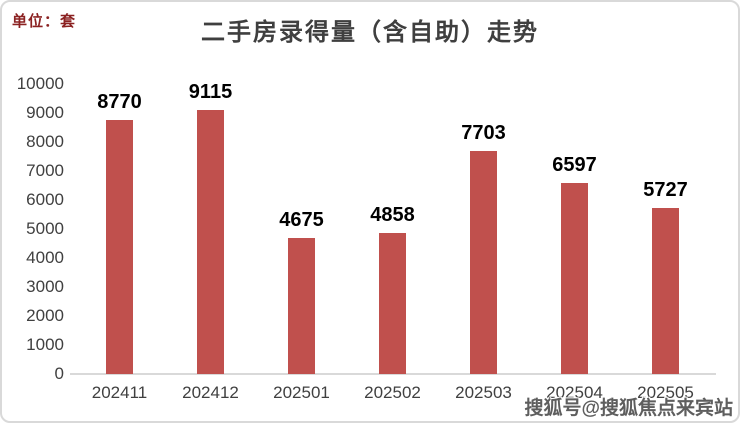 The image size is (740, 423). I want to click on bar-value-label: 8770, so click(119, 101).